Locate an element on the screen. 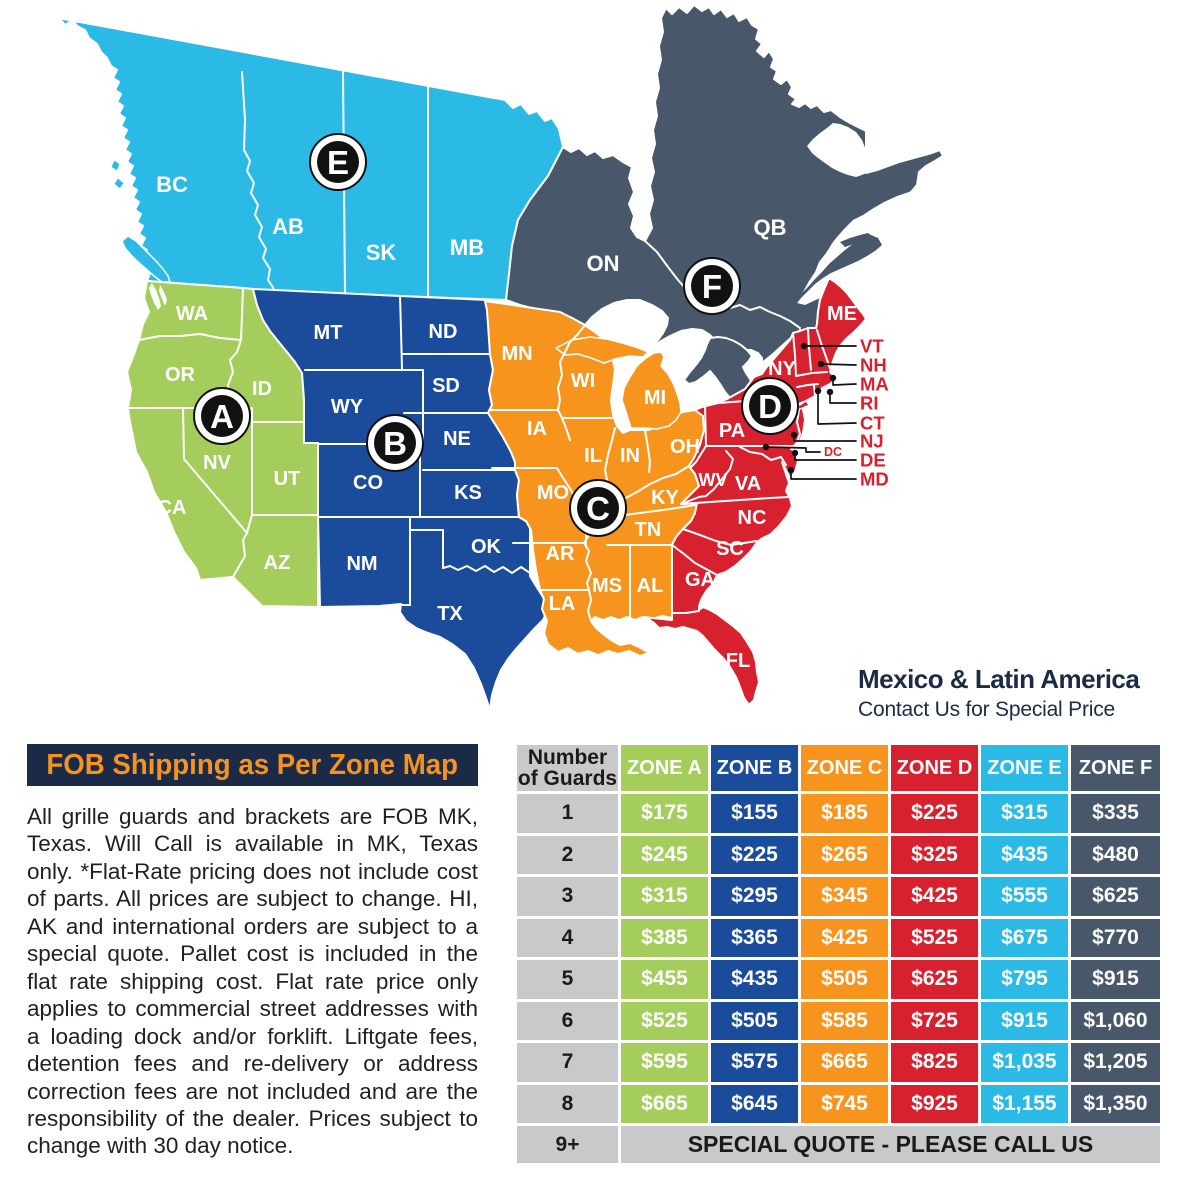  svg-text: NY is located at coordinates (782, 369).